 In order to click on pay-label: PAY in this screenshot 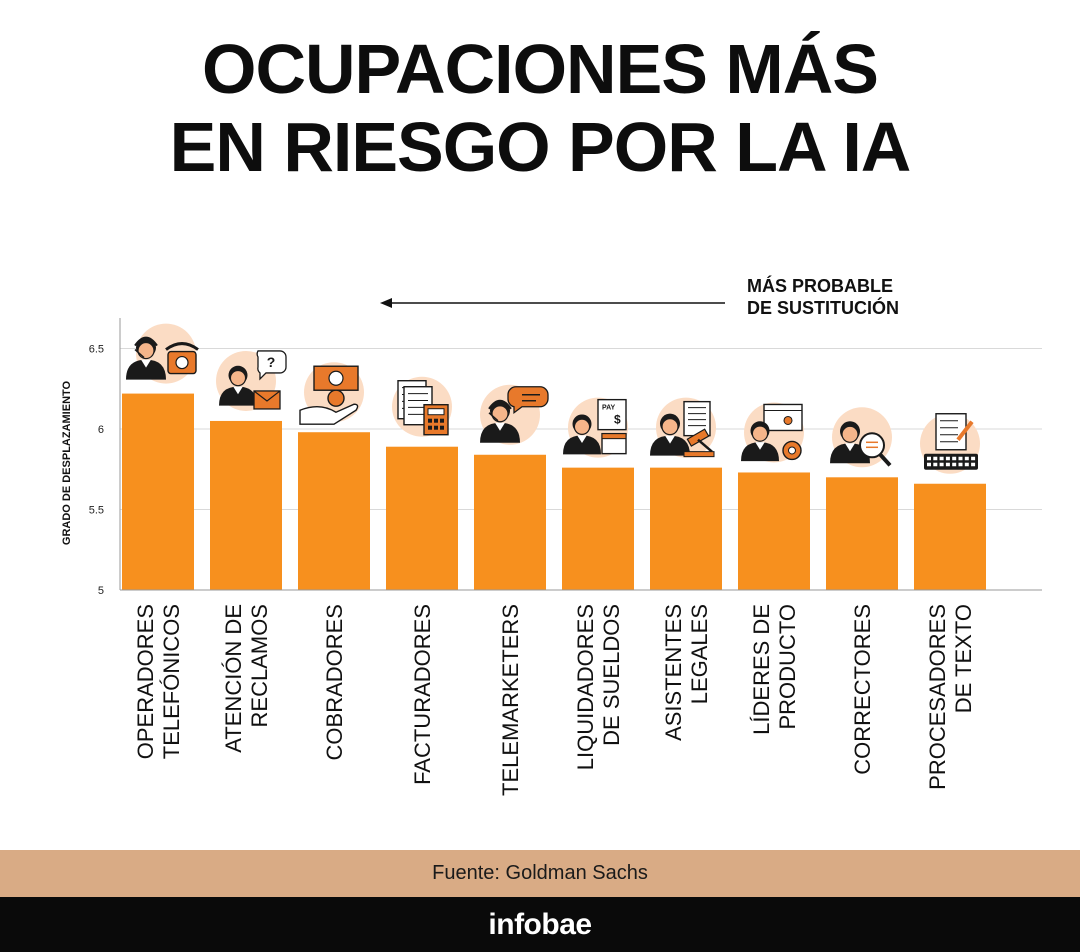, I will do `click(609, 408)`.